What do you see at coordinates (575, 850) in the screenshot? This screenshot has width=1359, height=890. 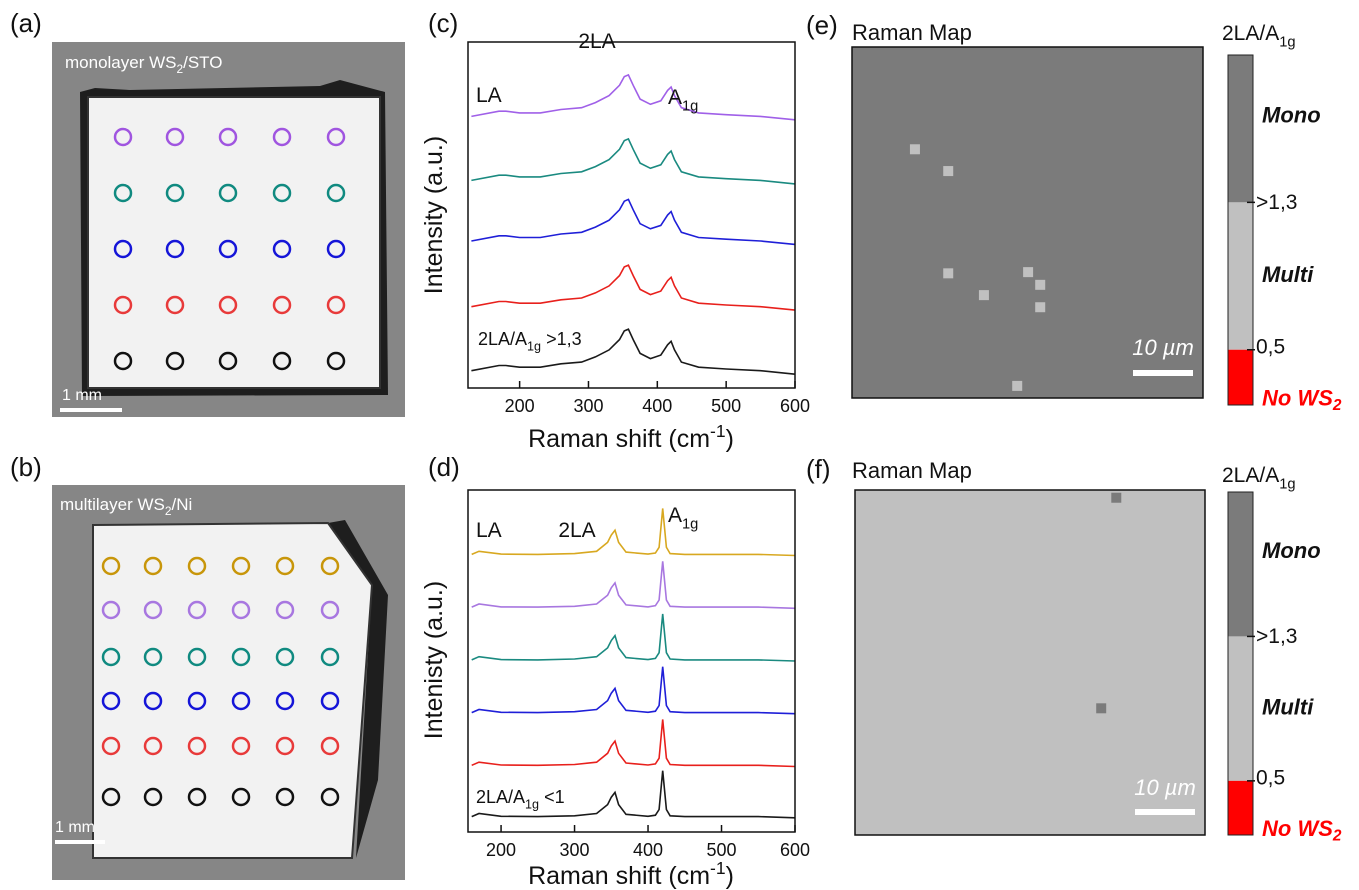 I see `x-tick-label: 300` at bounding box center [575, 850].